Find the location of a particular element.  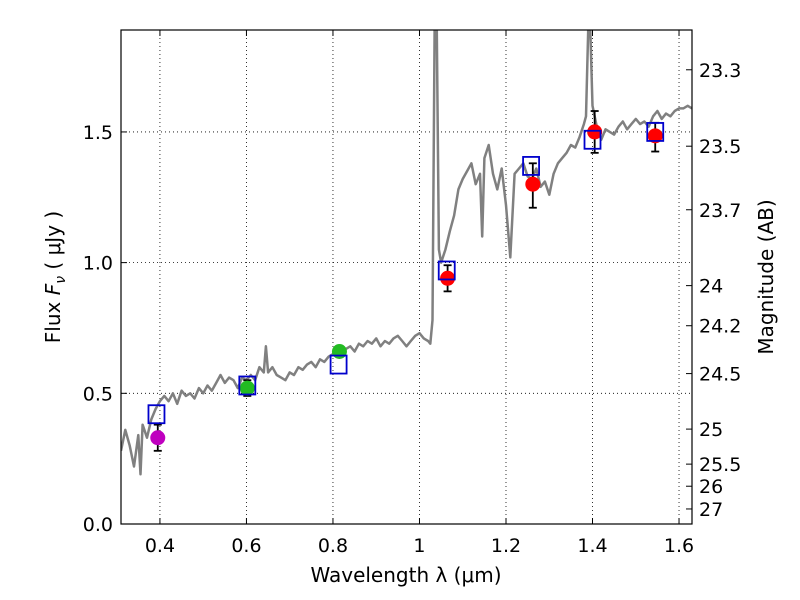

y2-tick-label: 23.3 is located at coordinates (720, 71).